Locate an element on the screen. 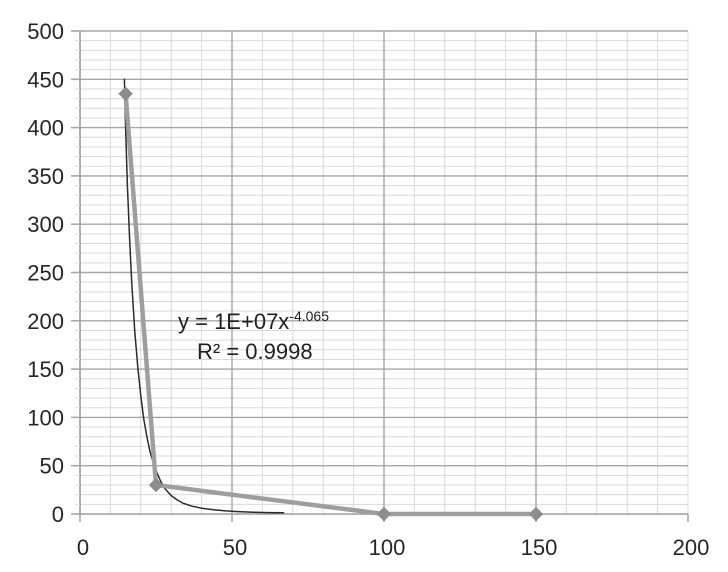 This screenshot has width=728, height=572. y-axis-tick-label: 0 is located at coordinates (58, 514).